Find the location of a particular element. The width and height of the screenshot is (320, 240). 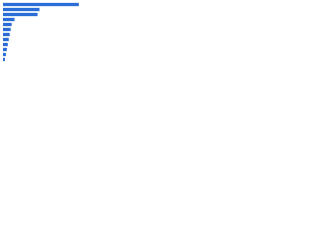

chart is located at coordinates (41, 32).